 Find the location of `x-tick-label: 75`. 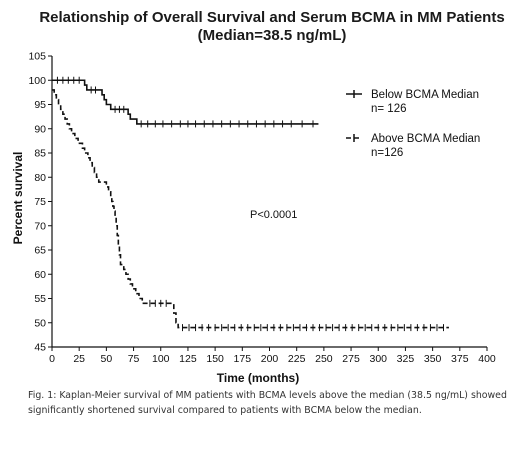

x-tick-label: 75 is located at coordinates (134, 359).